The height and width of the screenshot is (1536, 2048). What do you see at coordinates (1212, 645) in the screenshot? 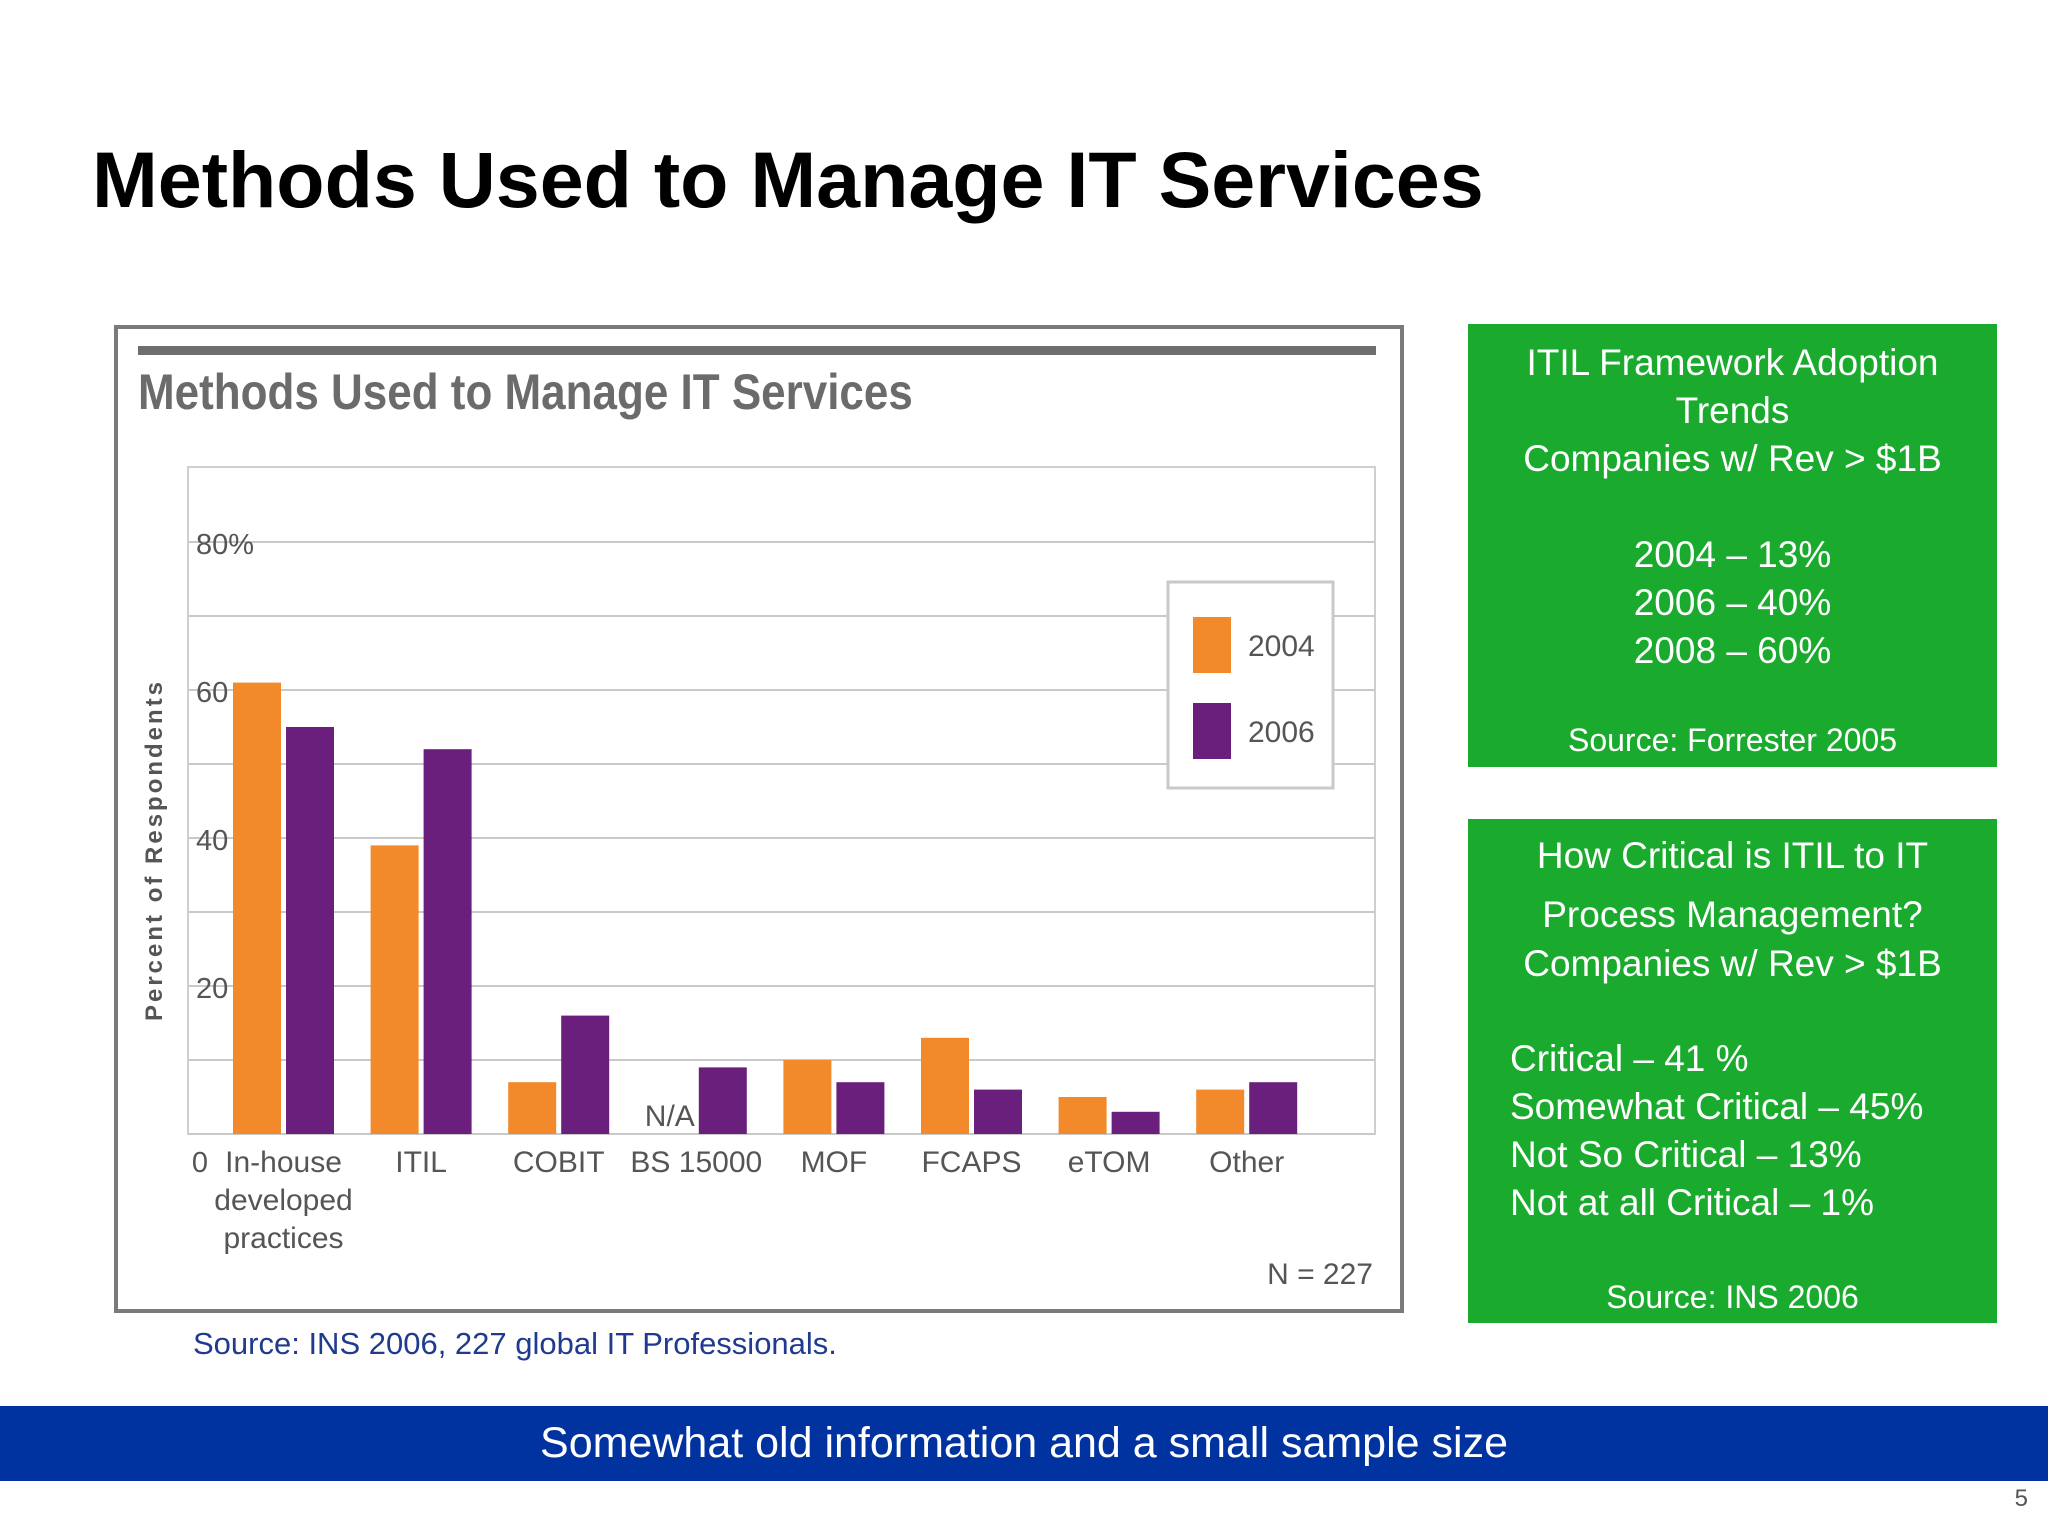
I see `legend-swatch-2004` at bounding box center [1212, 645].